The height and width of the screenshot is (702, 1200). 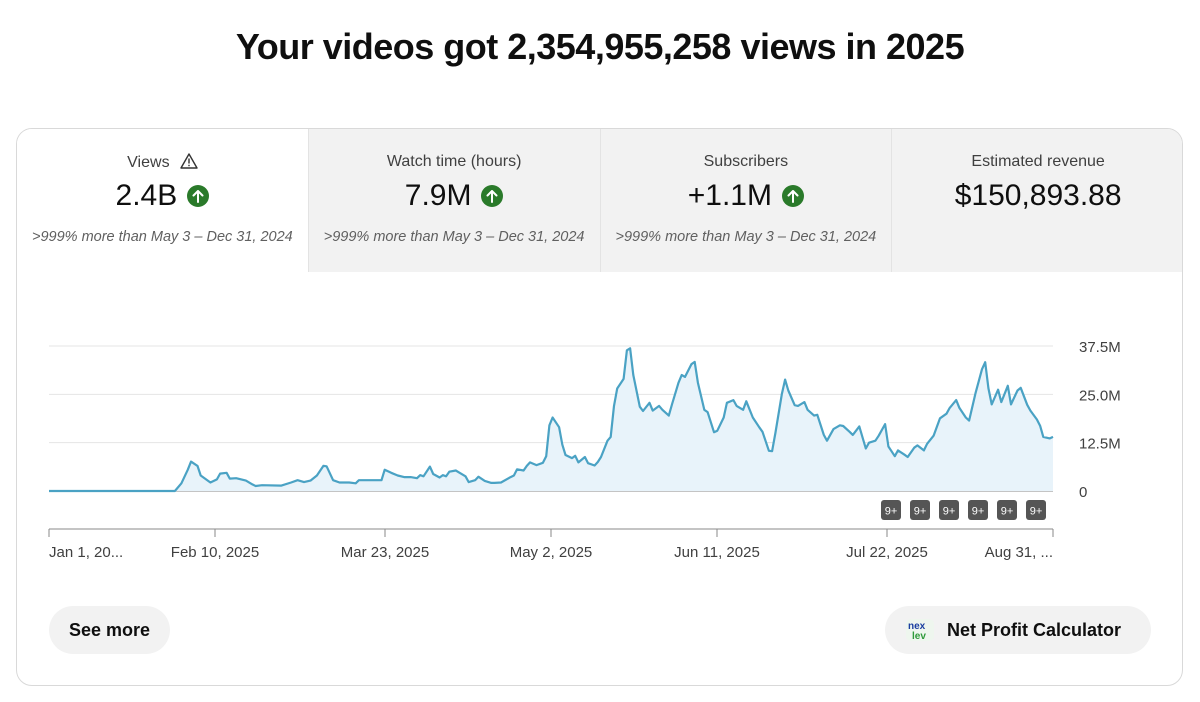 I want to click on tab-revenue-label: Estimated revenue, so click(x=1038, y=161).